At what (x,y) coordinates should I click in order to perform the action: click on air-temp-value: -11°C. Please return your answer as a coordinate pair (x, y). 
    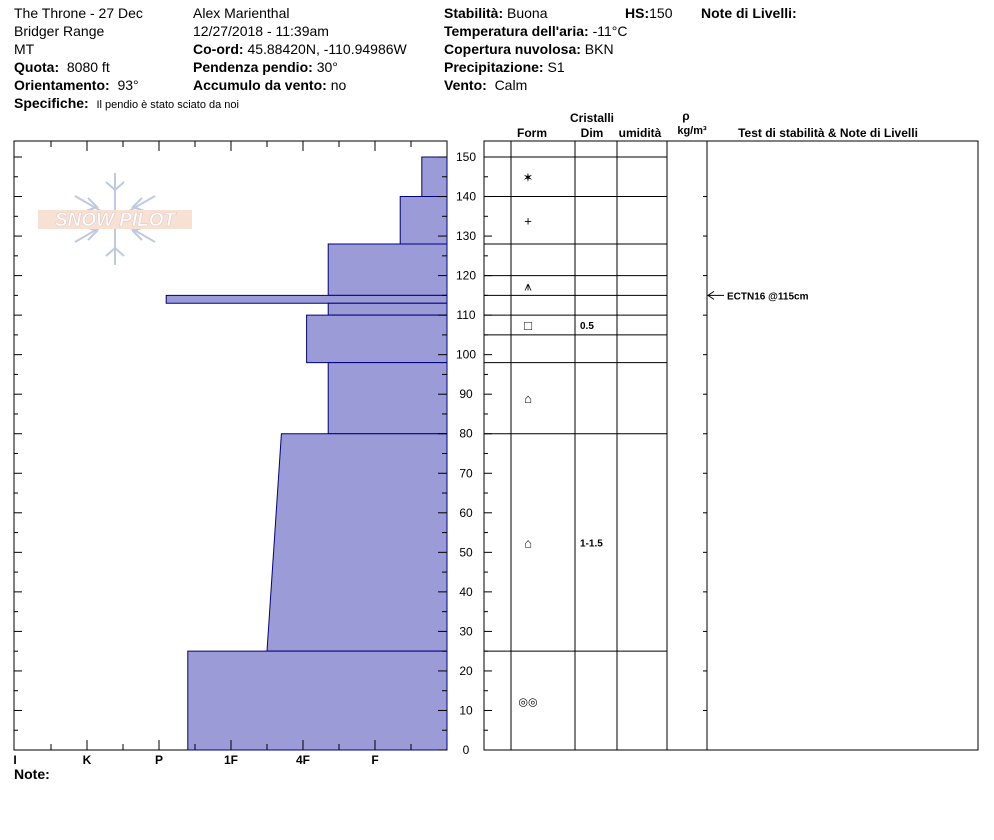
    Looking at the image, I should click on (610, 31).